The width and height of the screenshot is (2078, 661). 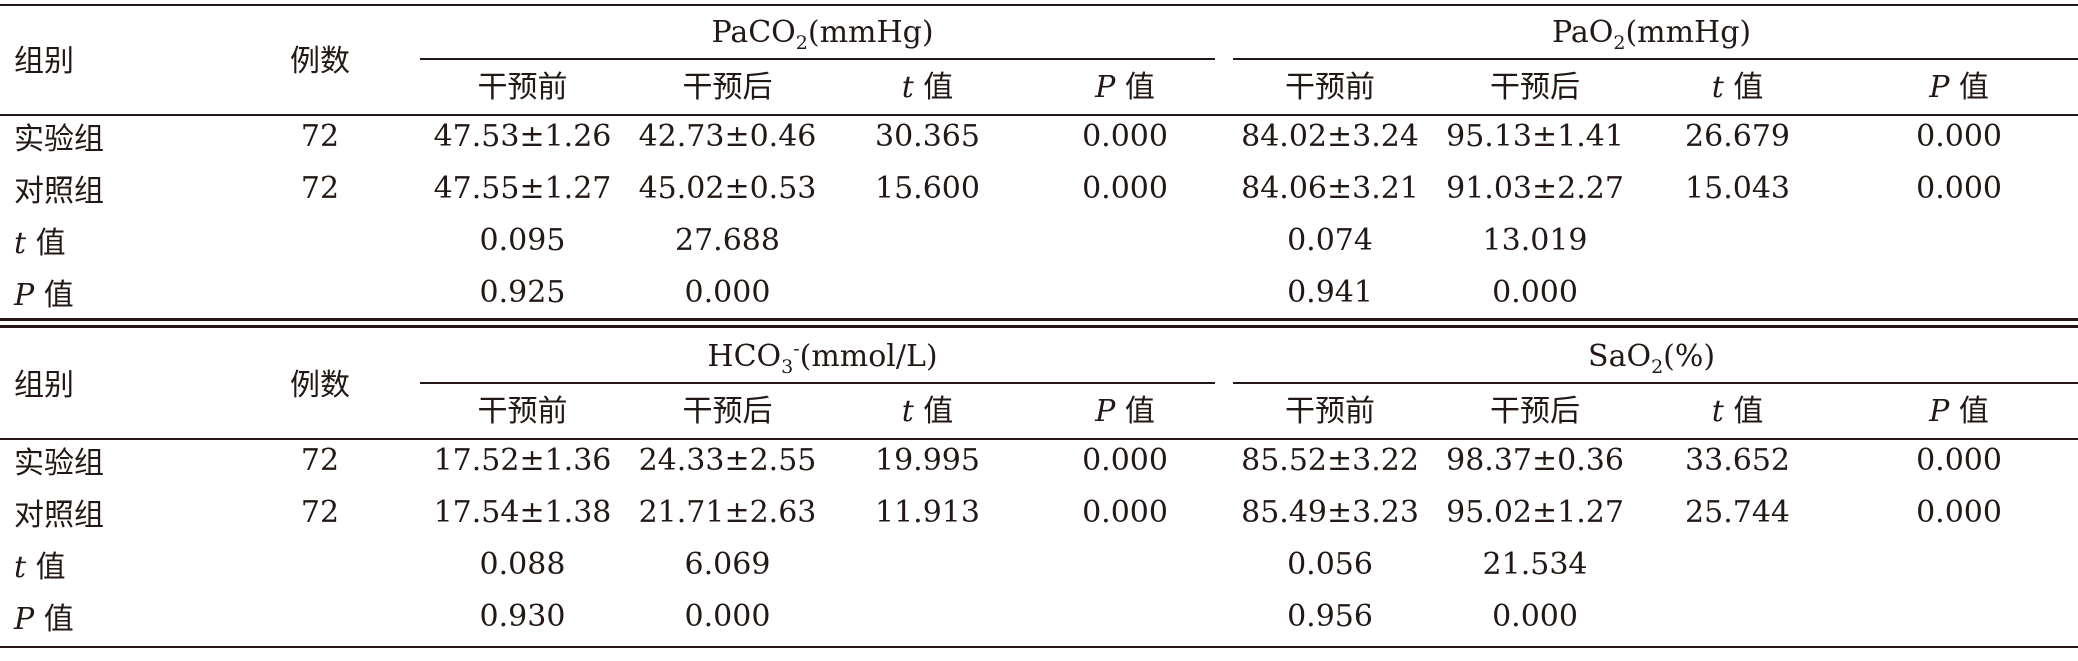 I want to click on double-rule-lower, so click(x=1039, y=326).